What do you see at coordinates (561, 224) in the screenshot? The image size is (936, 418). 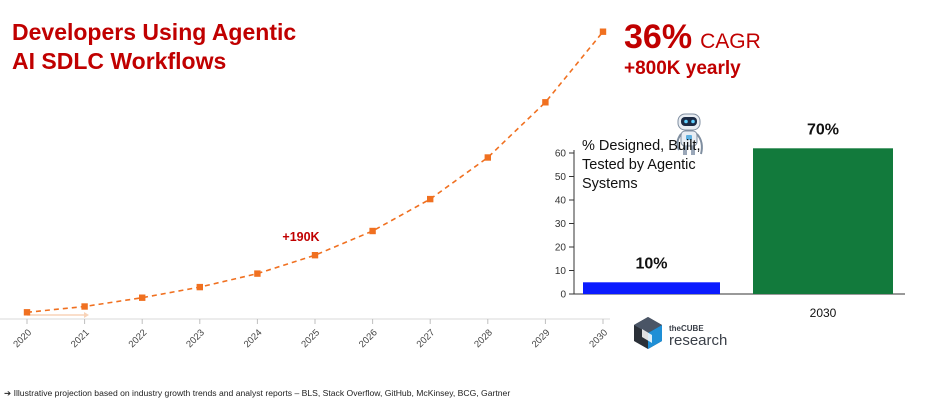 I see `y-tick-label: 30` at bounding box center [561, 224].